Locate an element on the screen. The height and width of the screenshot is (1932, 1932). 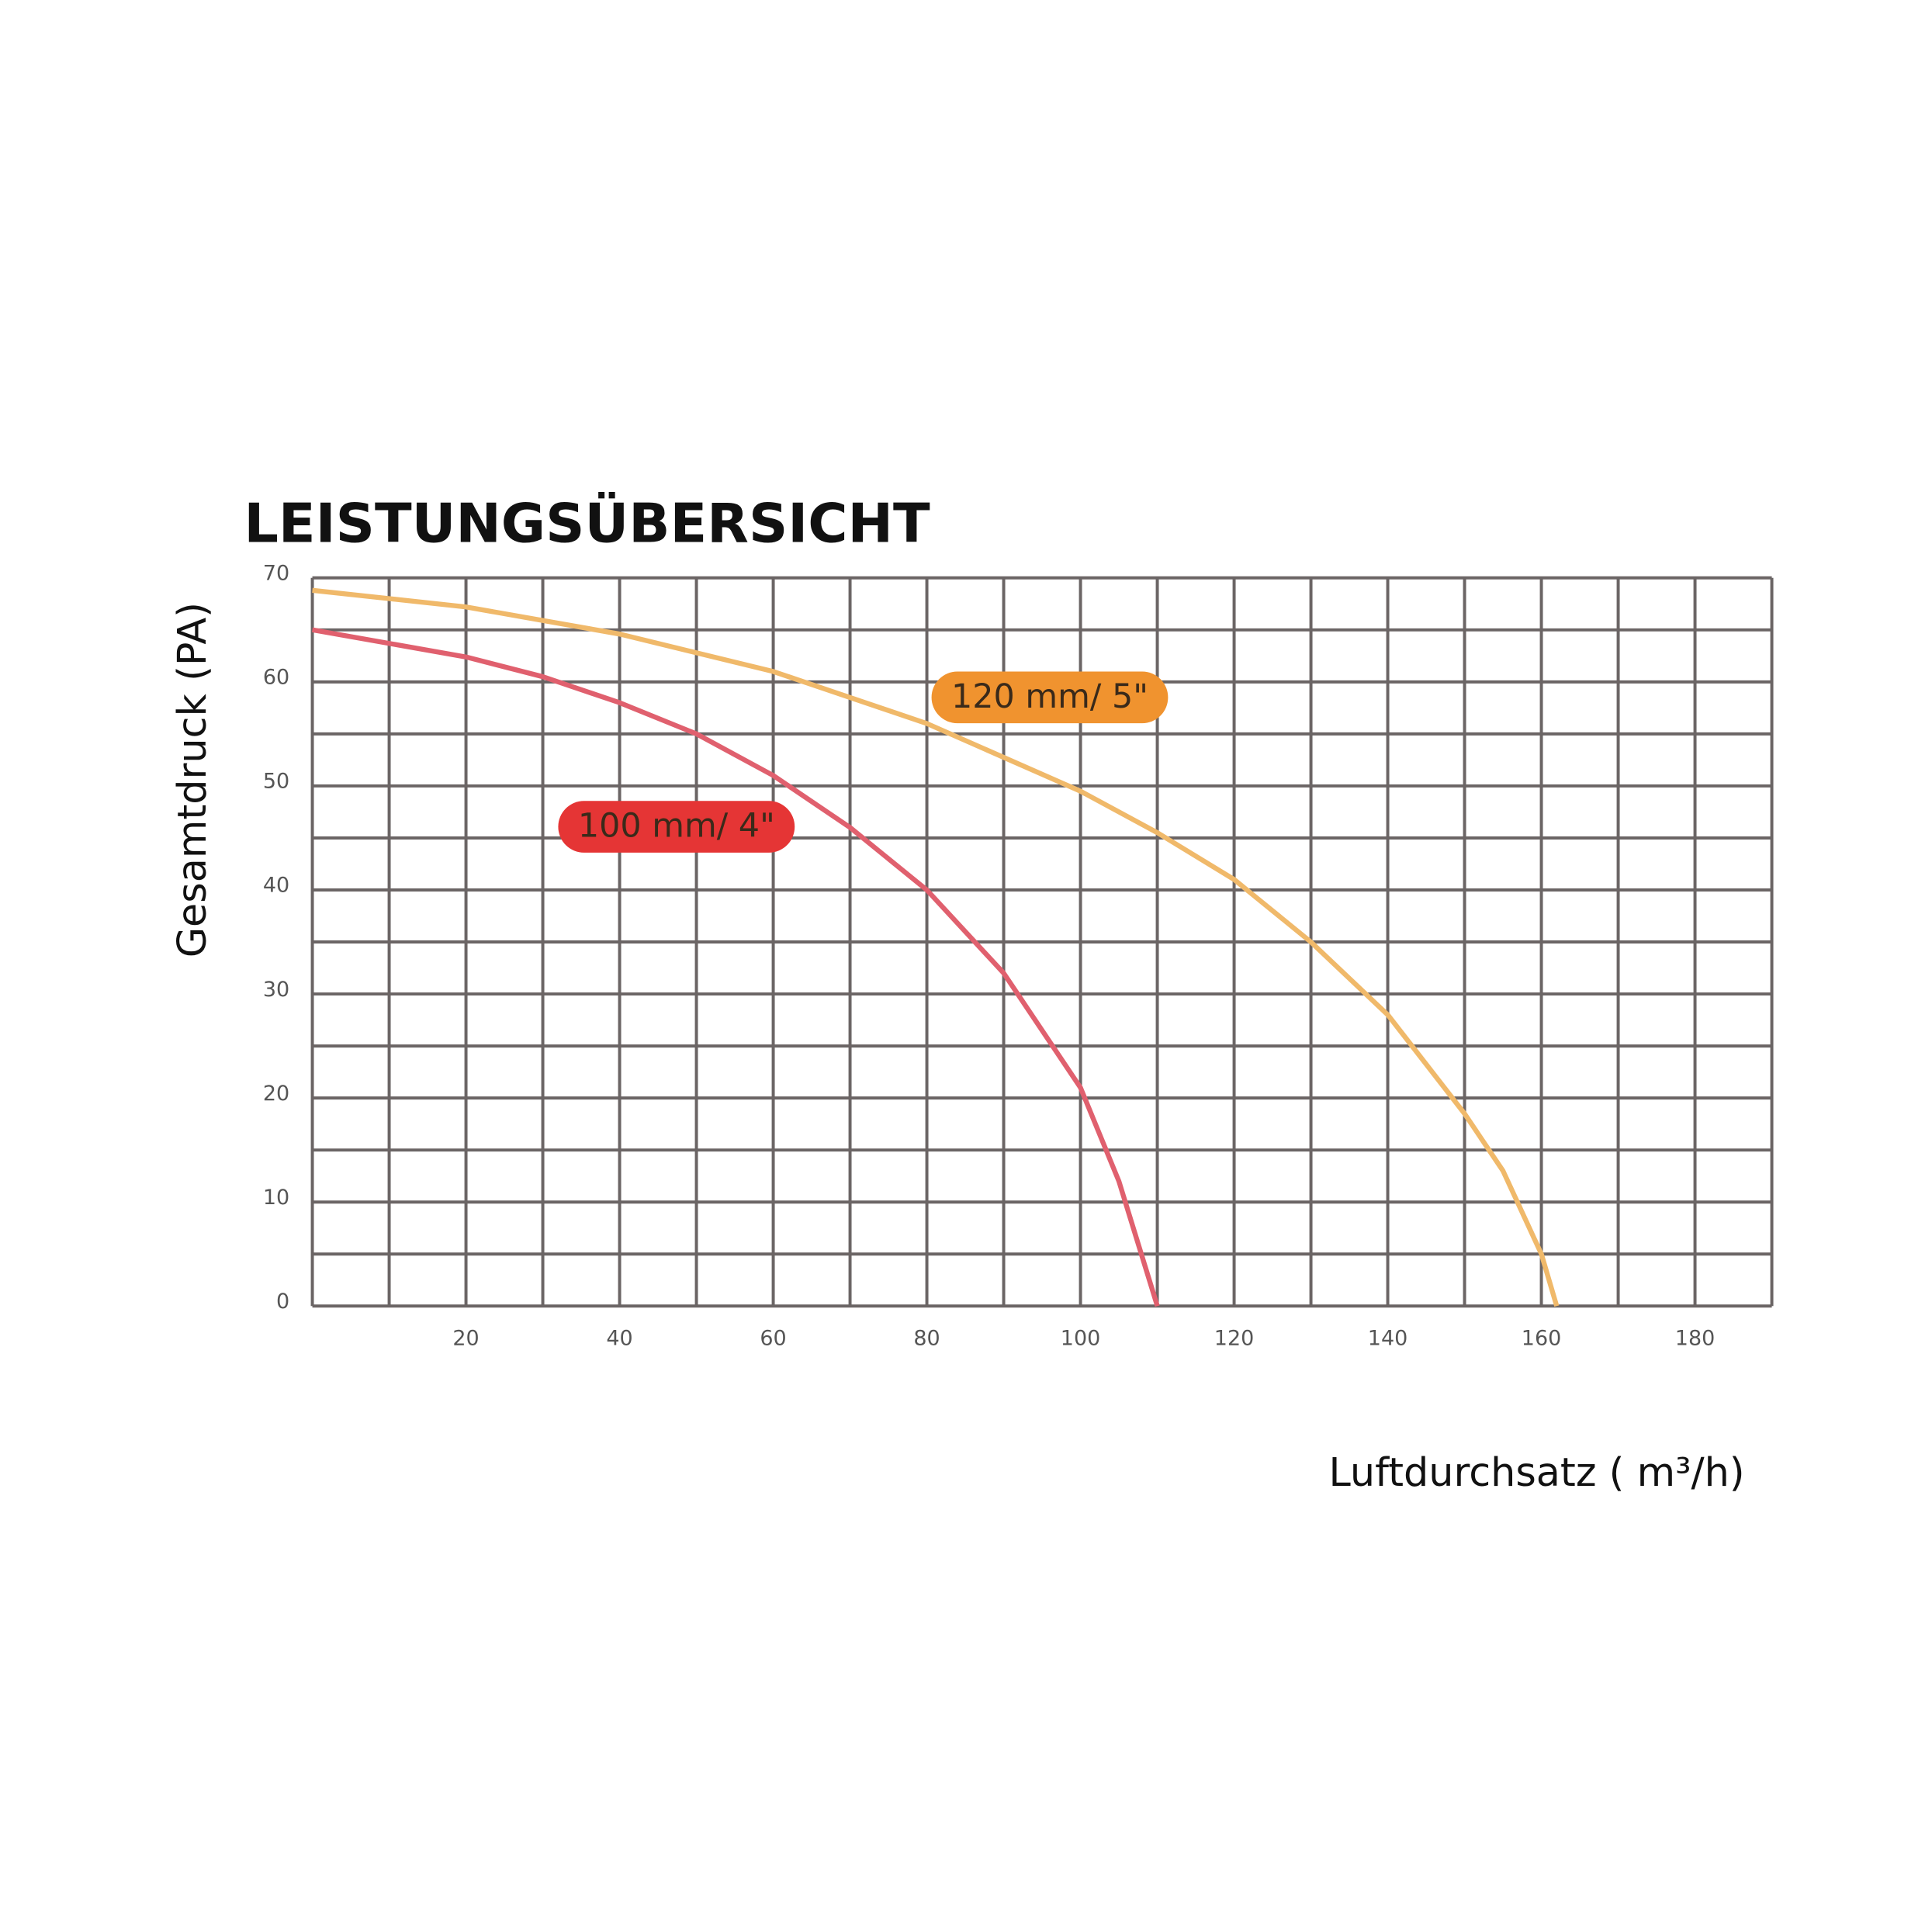
x-tick-label: 40 is located at coordinates (619, 1339).